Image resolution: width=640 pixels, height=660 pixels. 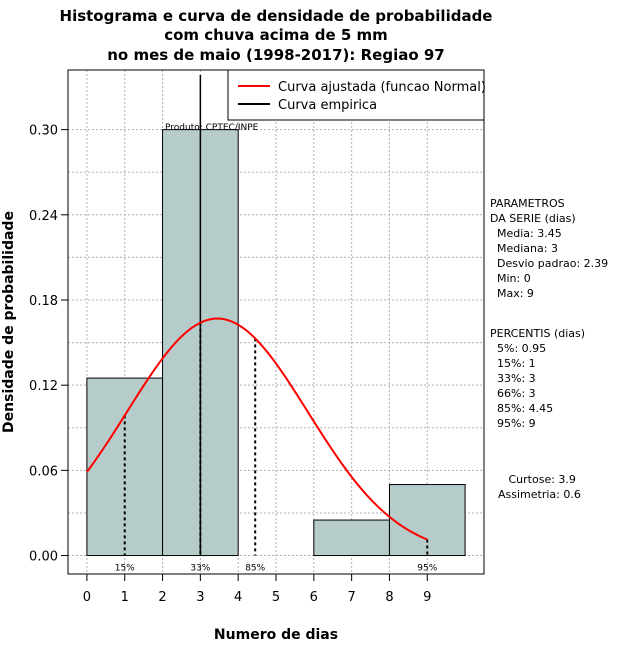 I want to click on percentis-line: PERCENTIS (dias), so click(x=537, y=333).